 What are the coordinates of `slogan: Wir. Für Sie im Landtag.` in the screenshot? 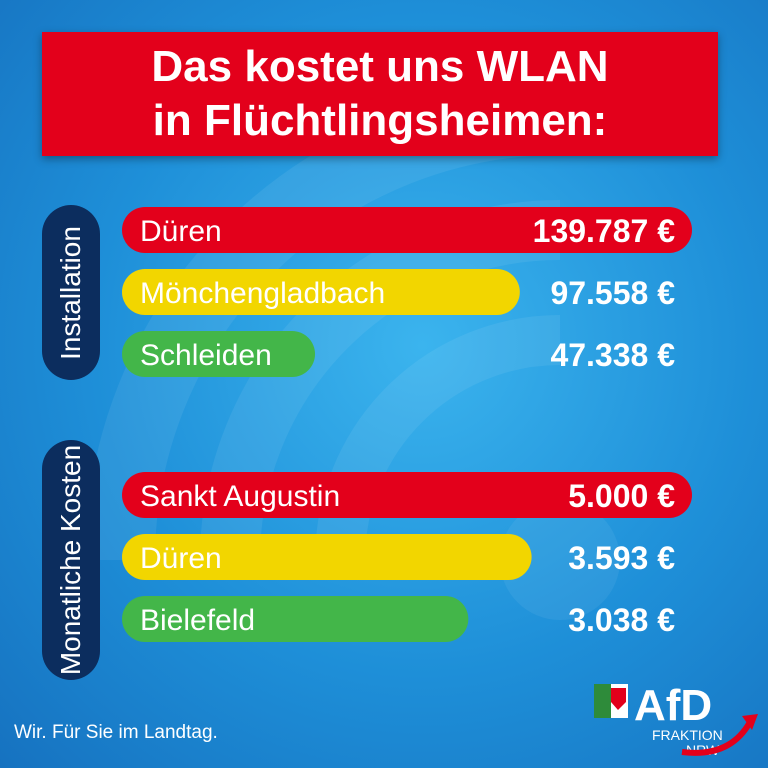 It's located at (116, 732).